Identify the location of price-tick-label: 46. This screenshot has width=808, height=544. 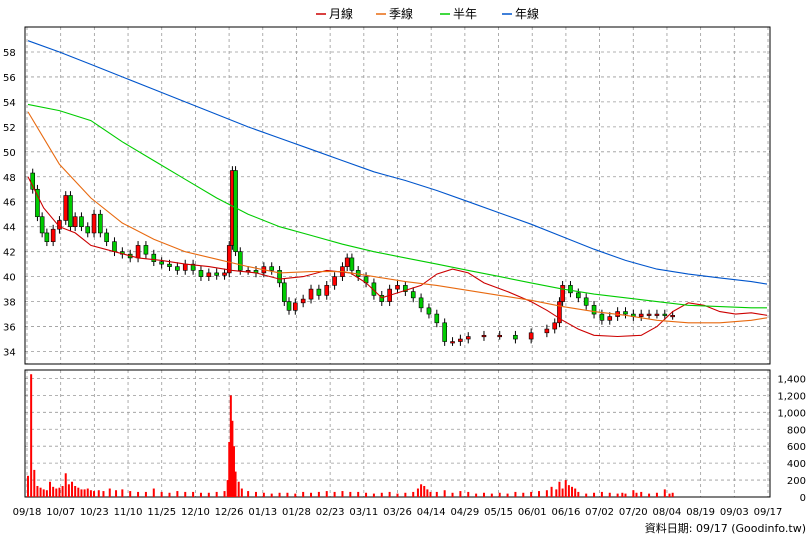
(9, 203).